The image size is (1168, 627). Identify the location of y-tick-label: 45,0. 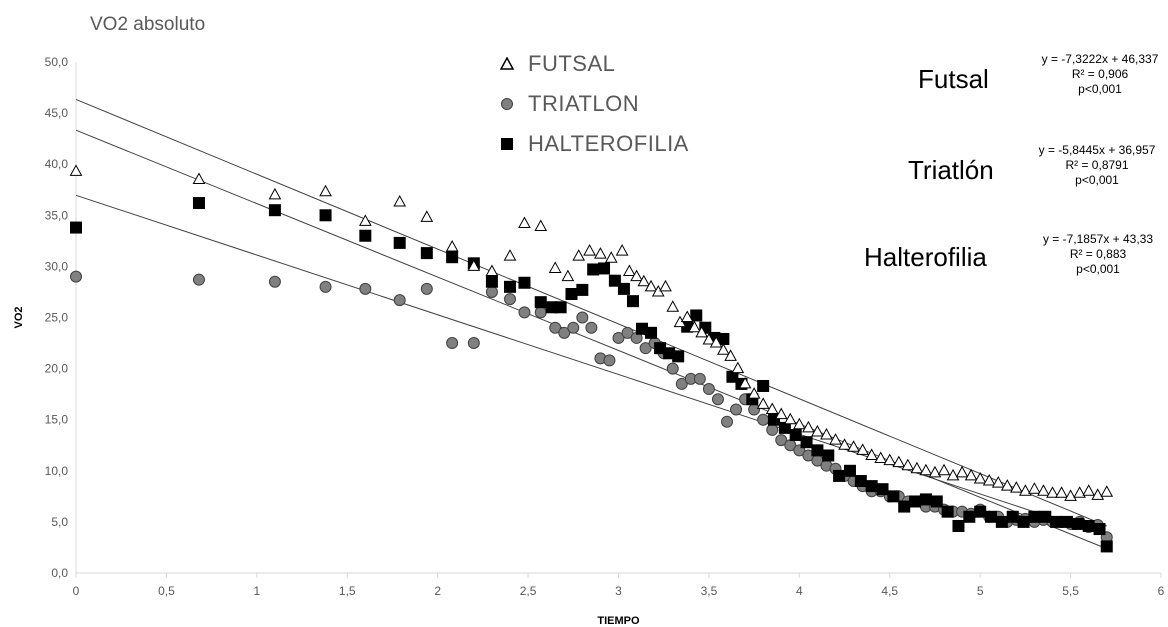
(57, 113).